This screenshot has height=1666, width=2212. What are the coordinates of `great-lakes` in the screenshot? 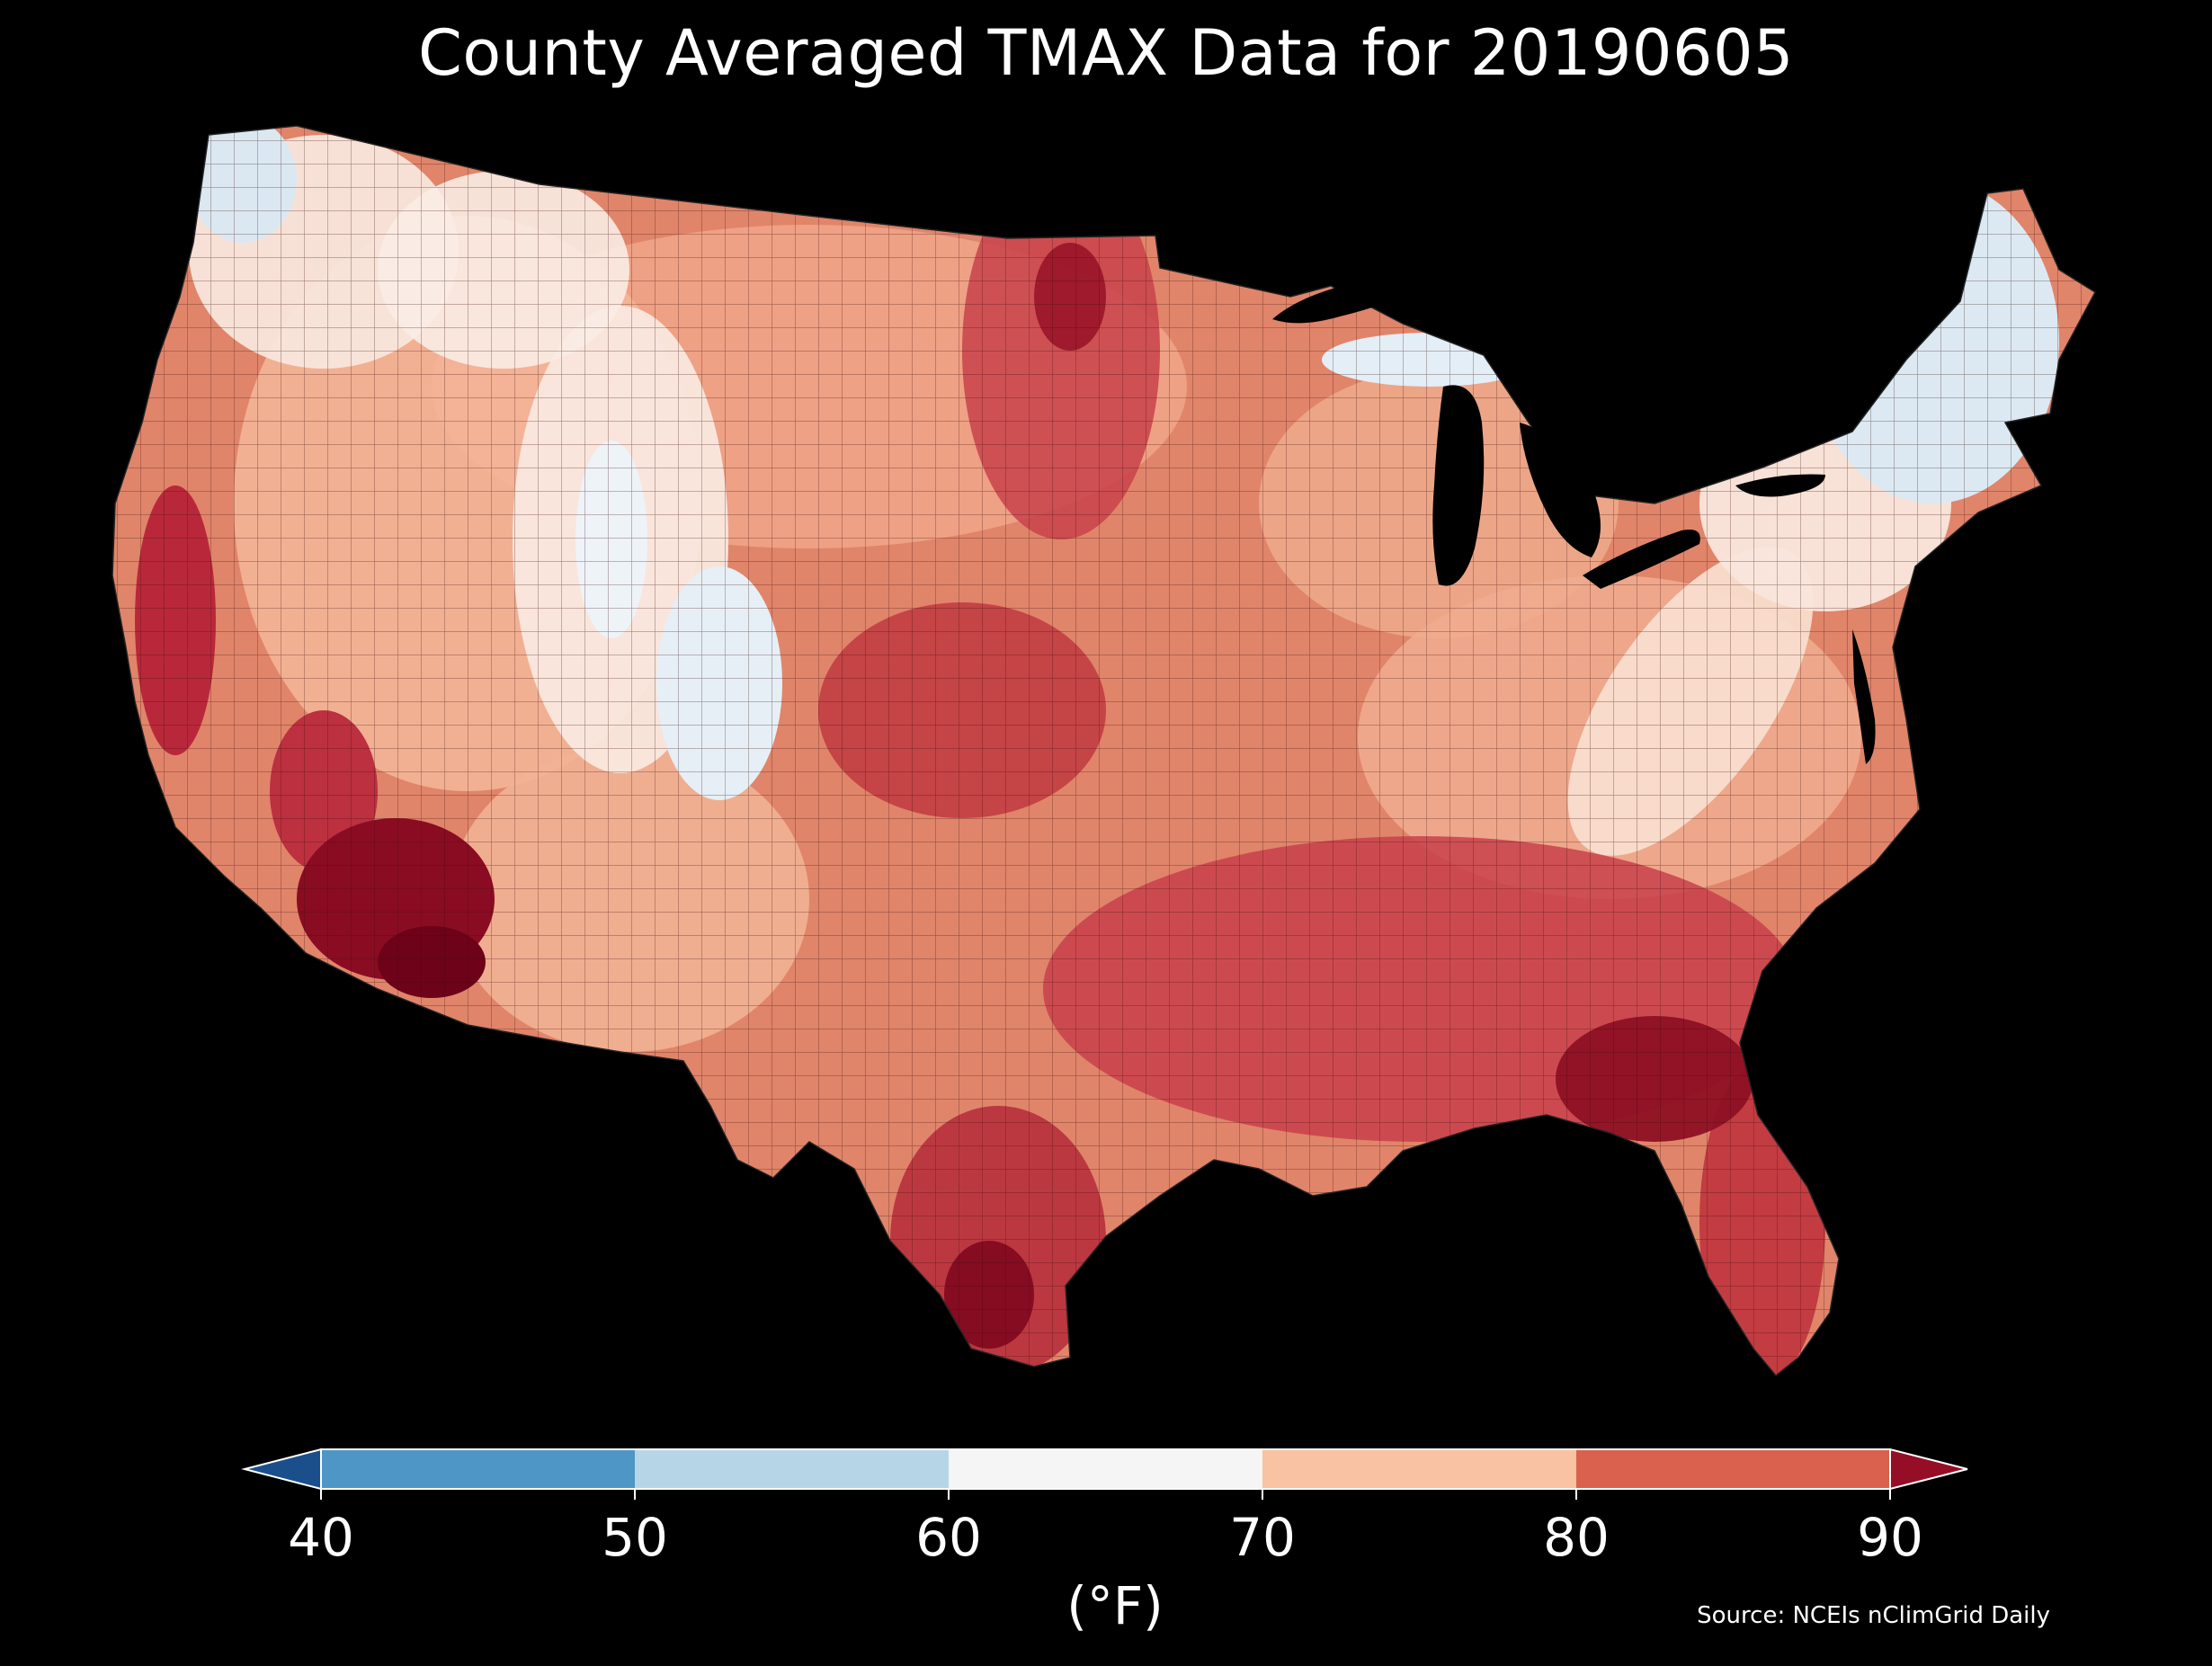 It's located at (1574, 521).